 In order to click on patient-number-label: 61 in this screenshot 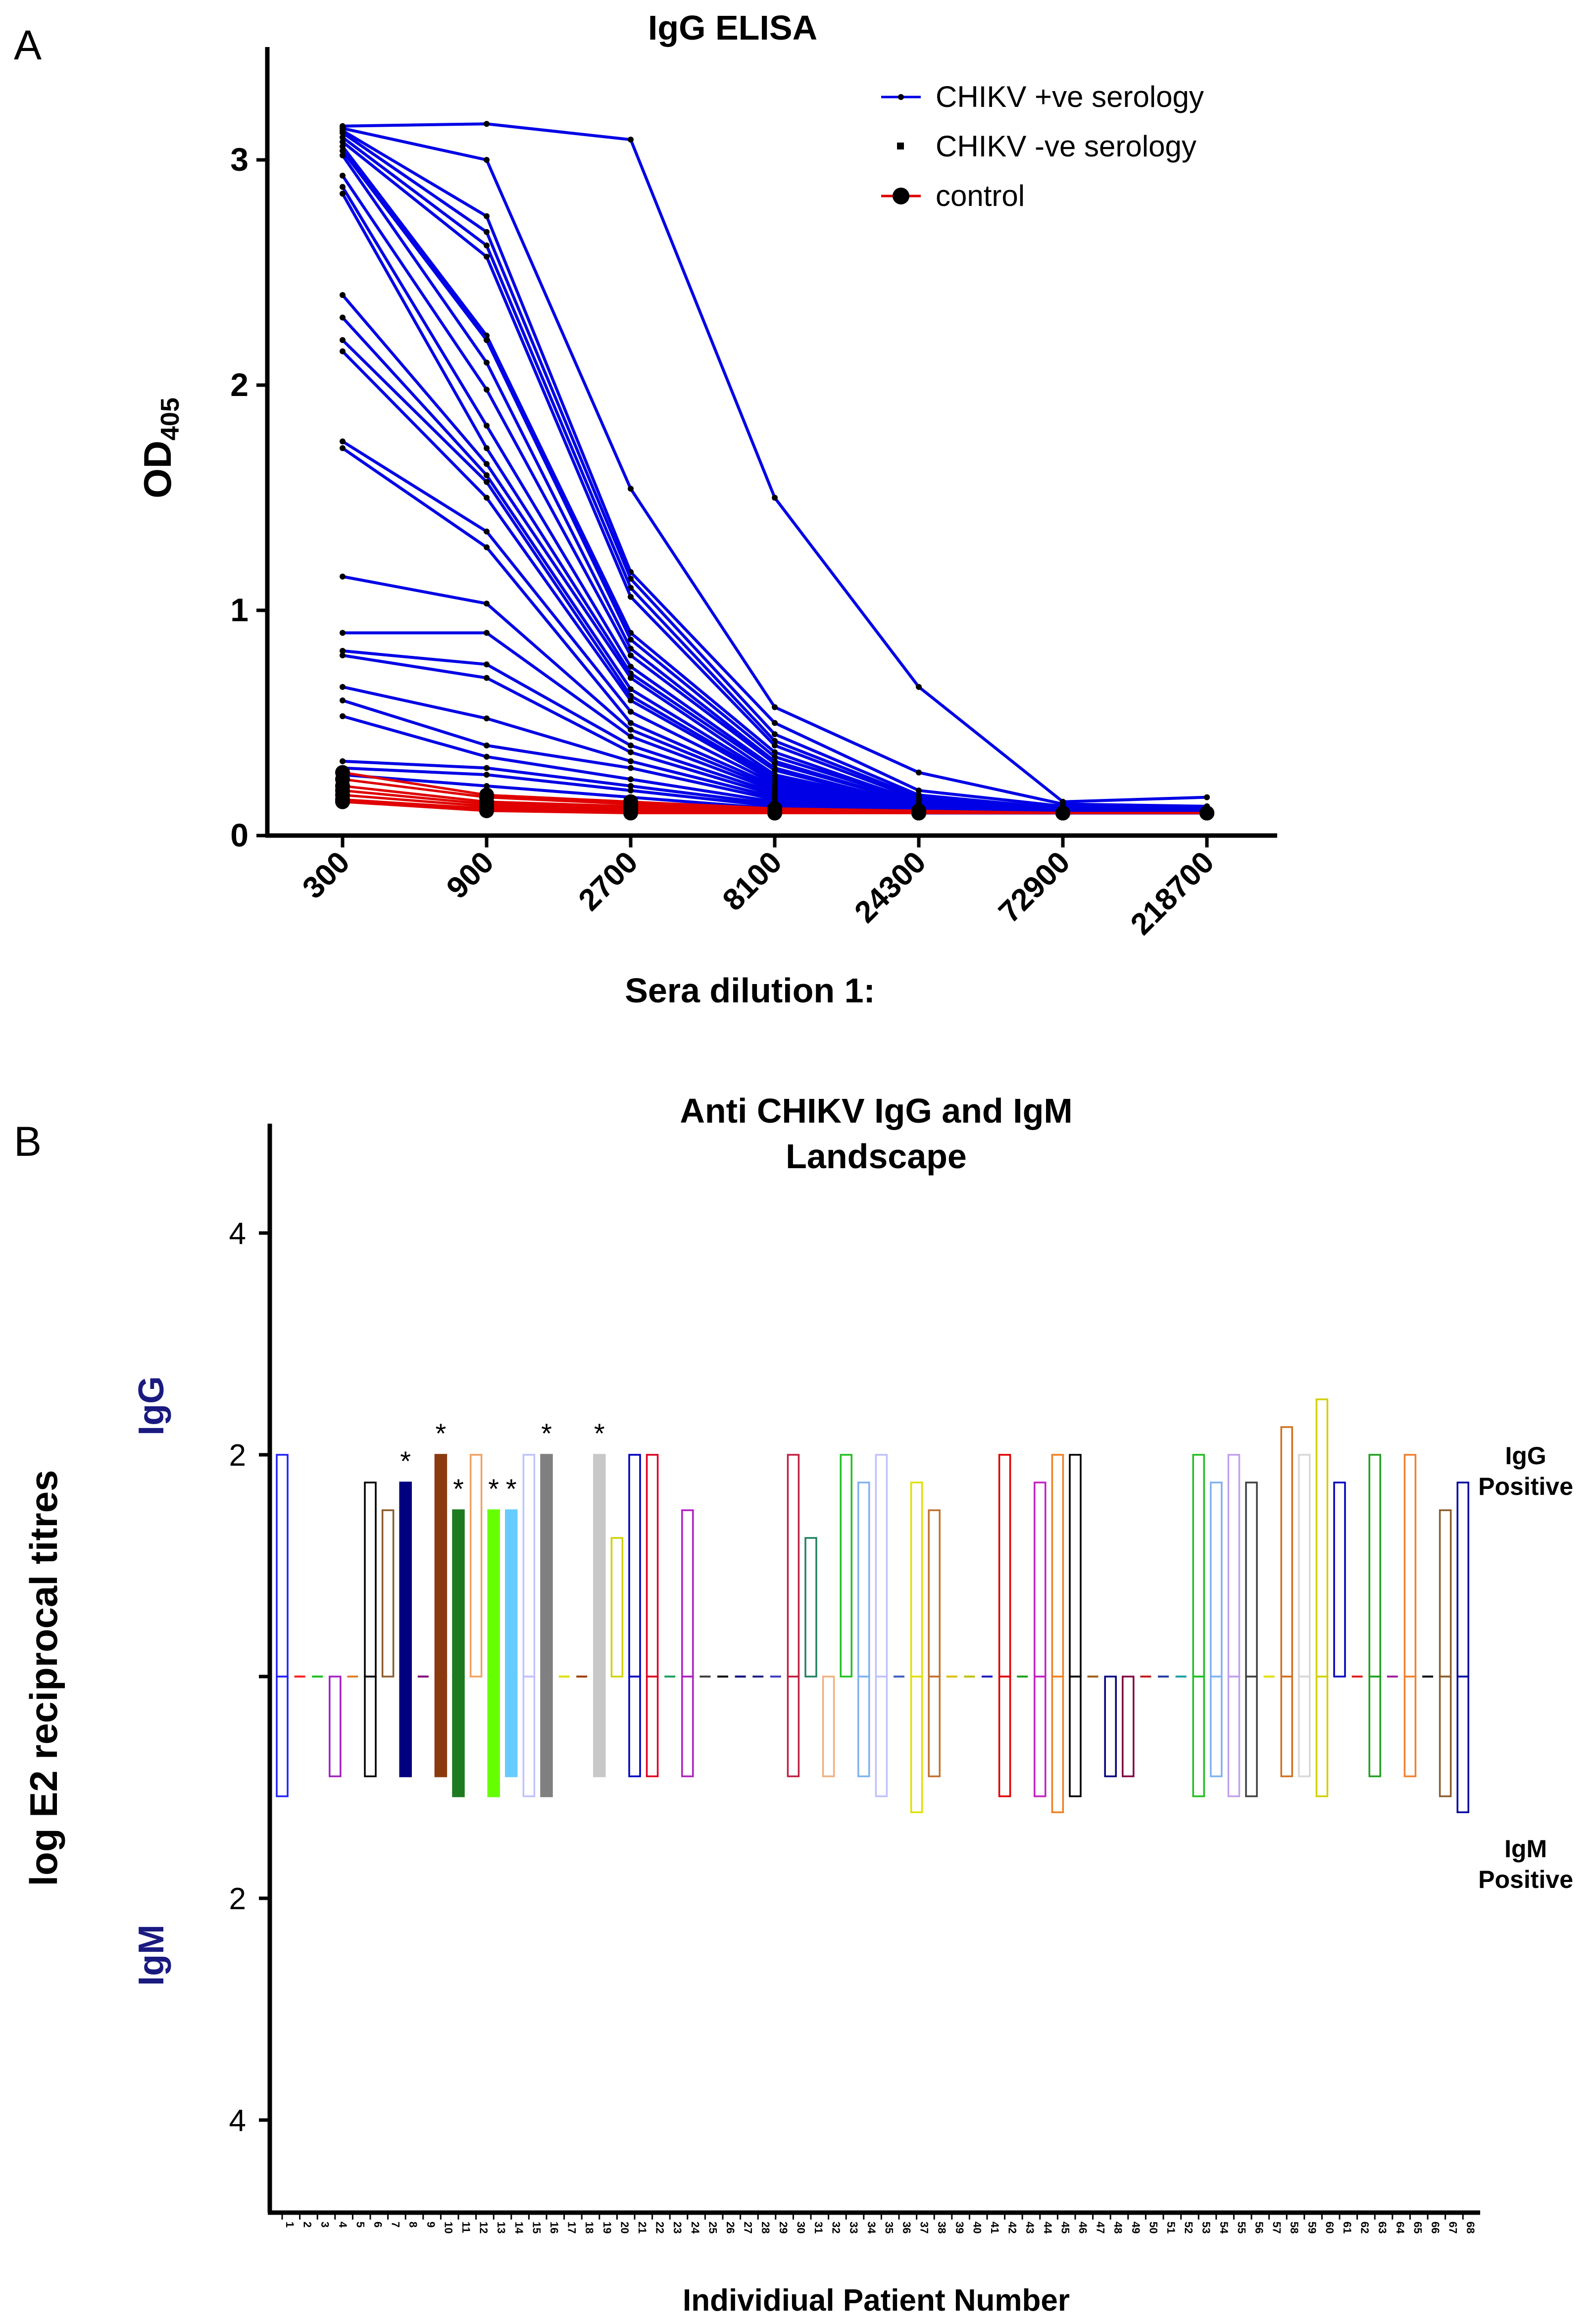, I will do `click(1347, 2227)`.